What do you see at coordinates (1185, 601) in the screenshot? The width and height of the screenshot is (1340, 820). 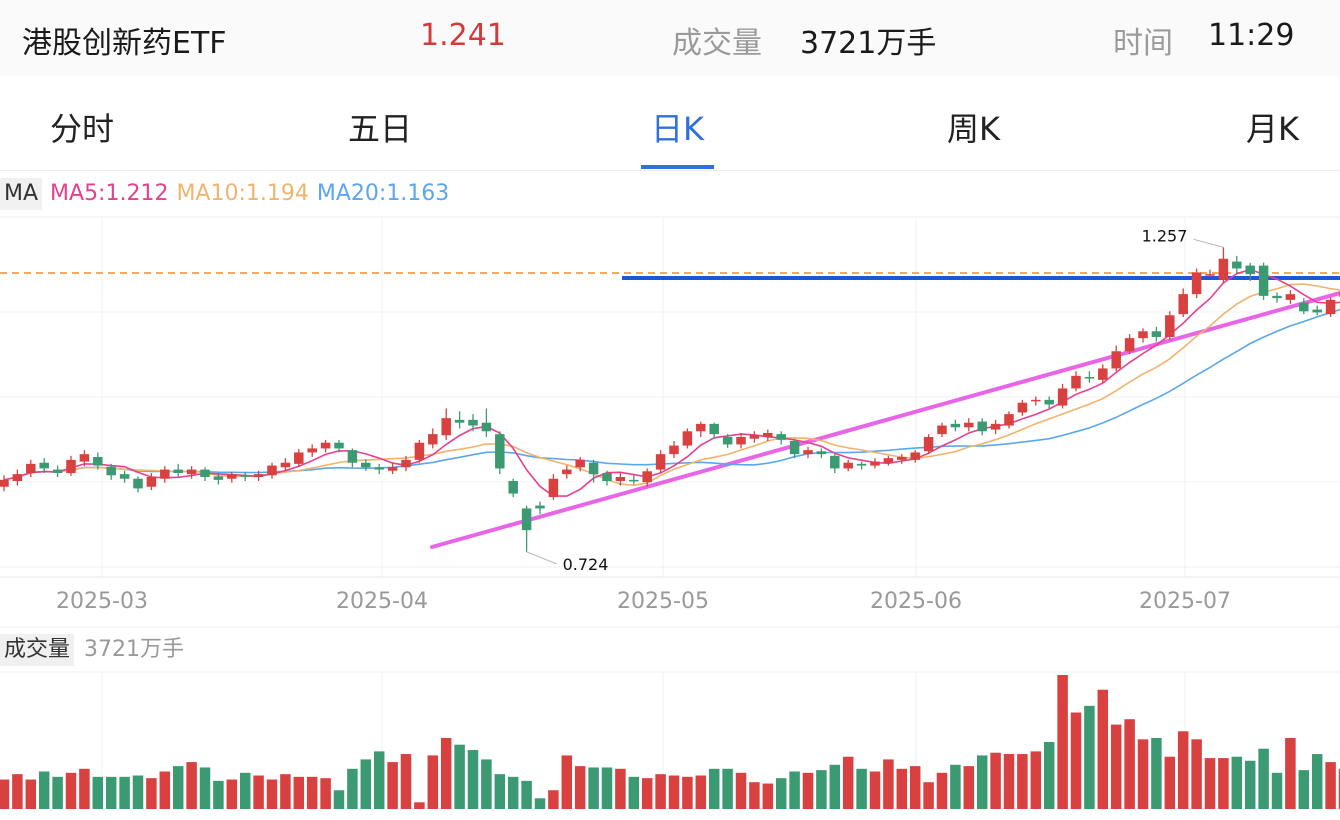 I see `x-tick-label: 2025-07` at bounding box center [1185, 601].